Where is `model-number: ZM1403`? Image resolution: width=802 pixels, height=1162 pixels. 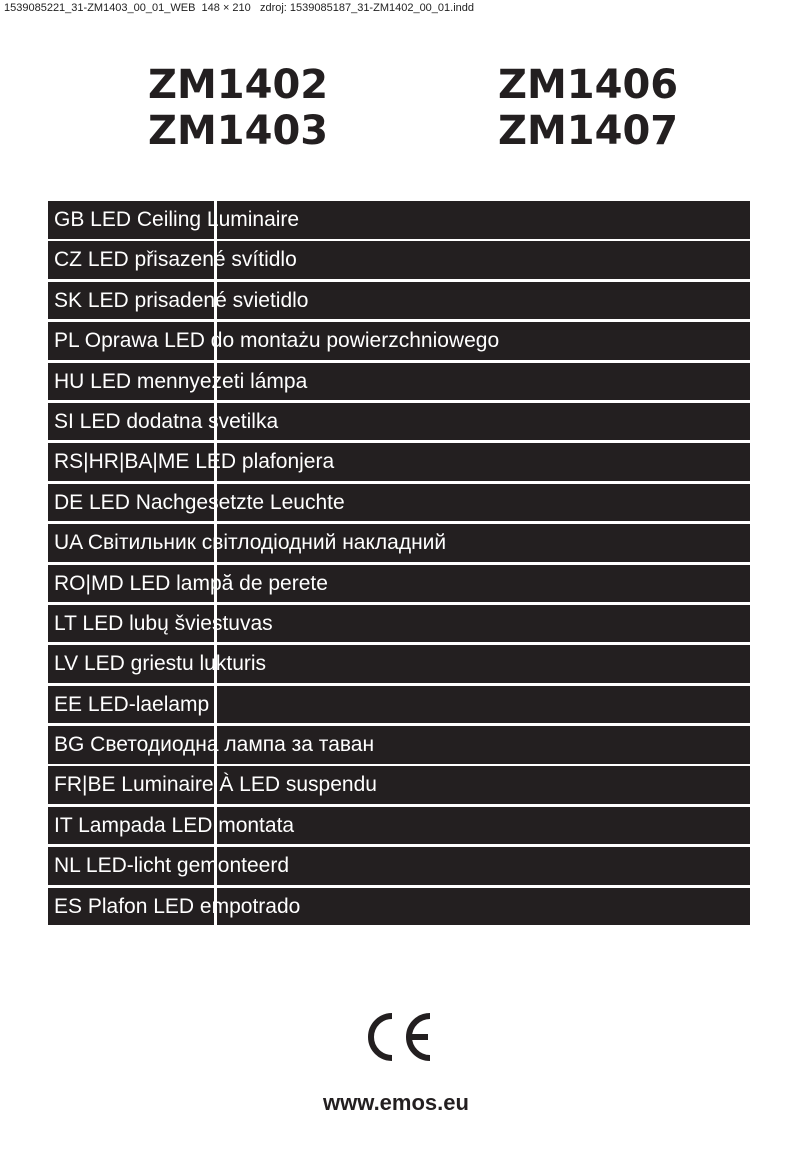 model-number: ZM1403 is located at coordinates (238, 131).